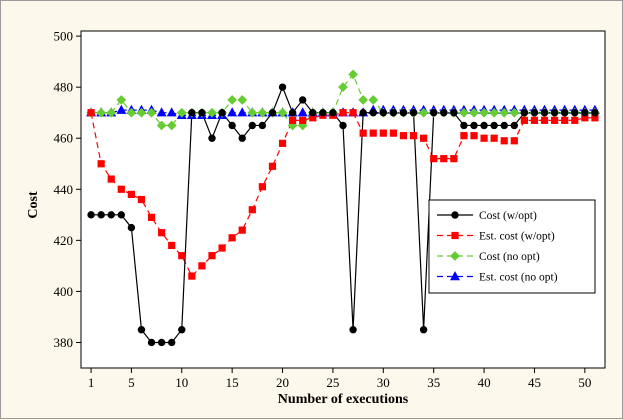 Image resolution: width=623 pixels, height=420 pixels. Describe the element at coordinates (64, 342) in the screenshot. I see `y-tick-label: 380` at that location.